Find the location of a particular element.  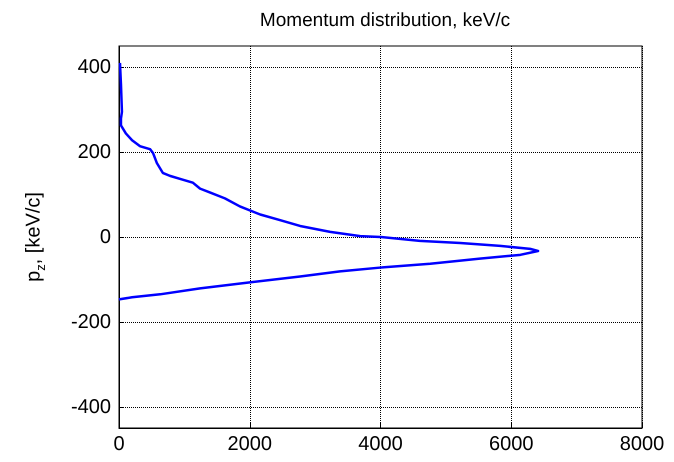

x-tick-label: 8000 is located at coordinates (642, 444).